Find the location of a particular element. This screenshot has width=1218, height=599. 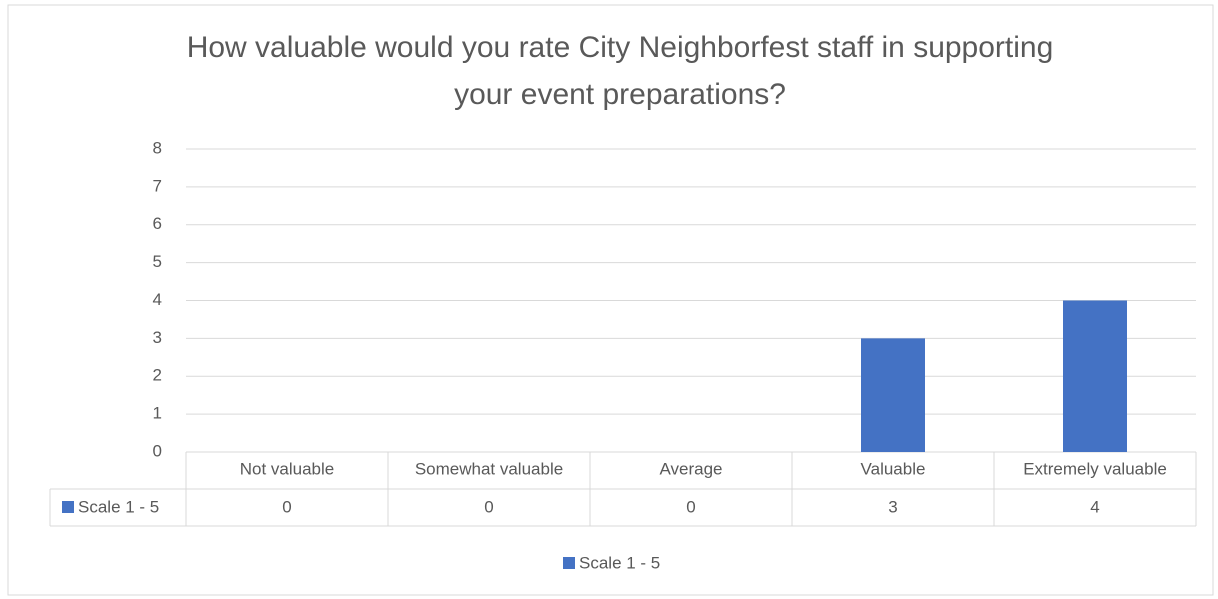

table-series-name: Scale 1 - 5 is located at coordinates (118, 506).